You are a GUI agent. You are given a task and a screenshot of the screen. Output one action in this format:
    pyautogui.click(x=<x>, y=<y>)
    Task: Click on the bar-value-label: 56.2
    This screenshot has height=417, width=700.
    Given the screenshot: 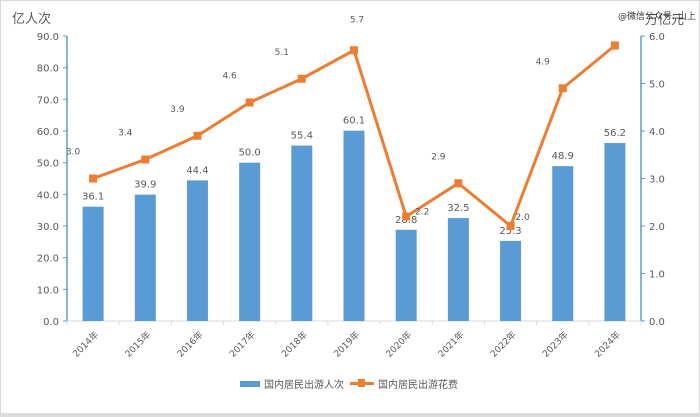 What is the action you would take?
    pyautogui.click(x=615, y=133)
    